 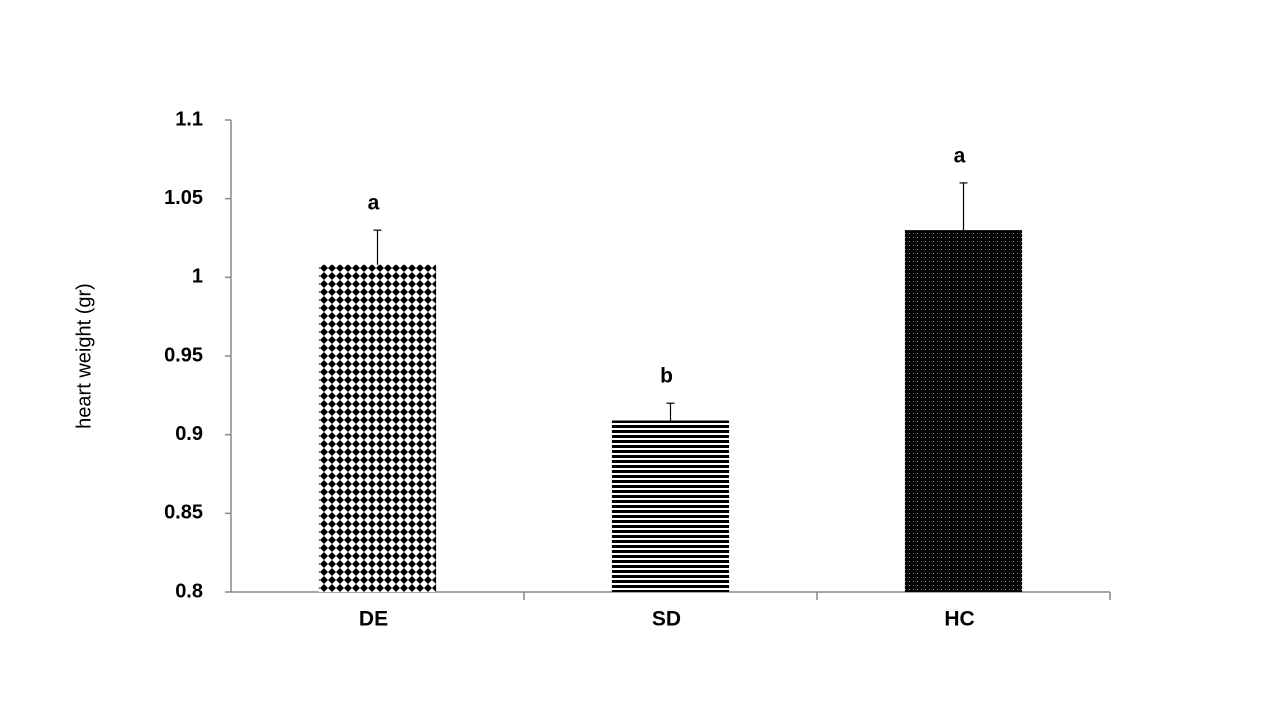 What do you see at coordinates (183, 355) in the screenshot?
I see `y-tick-label: 0.95` at bounding box center [183, 355].